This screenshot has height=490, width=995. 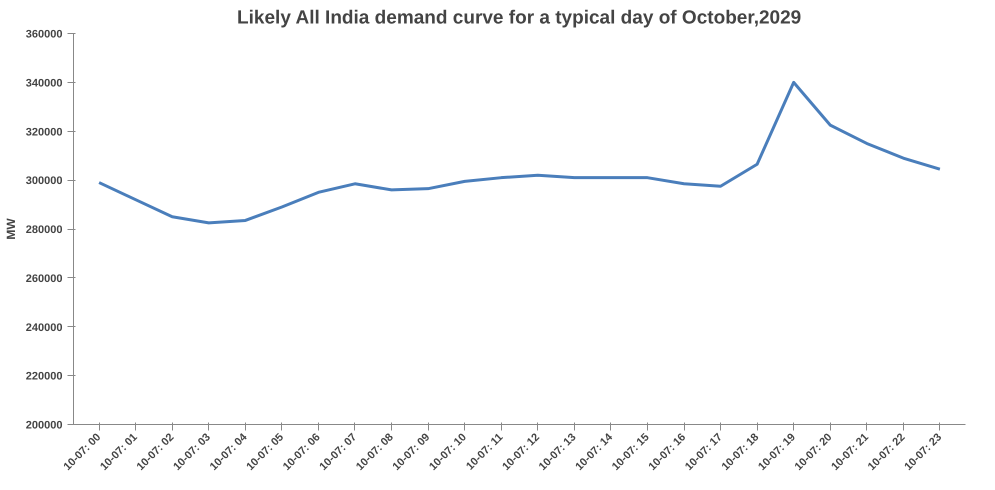 I want to click on chart-title: Likely All India demand curve for a typical day of October,2029, so click(x=519, y=18).